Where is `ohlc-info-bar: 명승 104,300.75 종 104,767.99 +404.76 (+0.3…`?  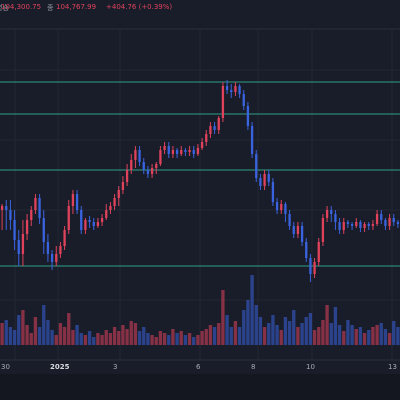 ohlc-info-bar: 명승 104,300.75 종 104,767.99 +404.76 (+0.3… is located at coordinates (200, 15).